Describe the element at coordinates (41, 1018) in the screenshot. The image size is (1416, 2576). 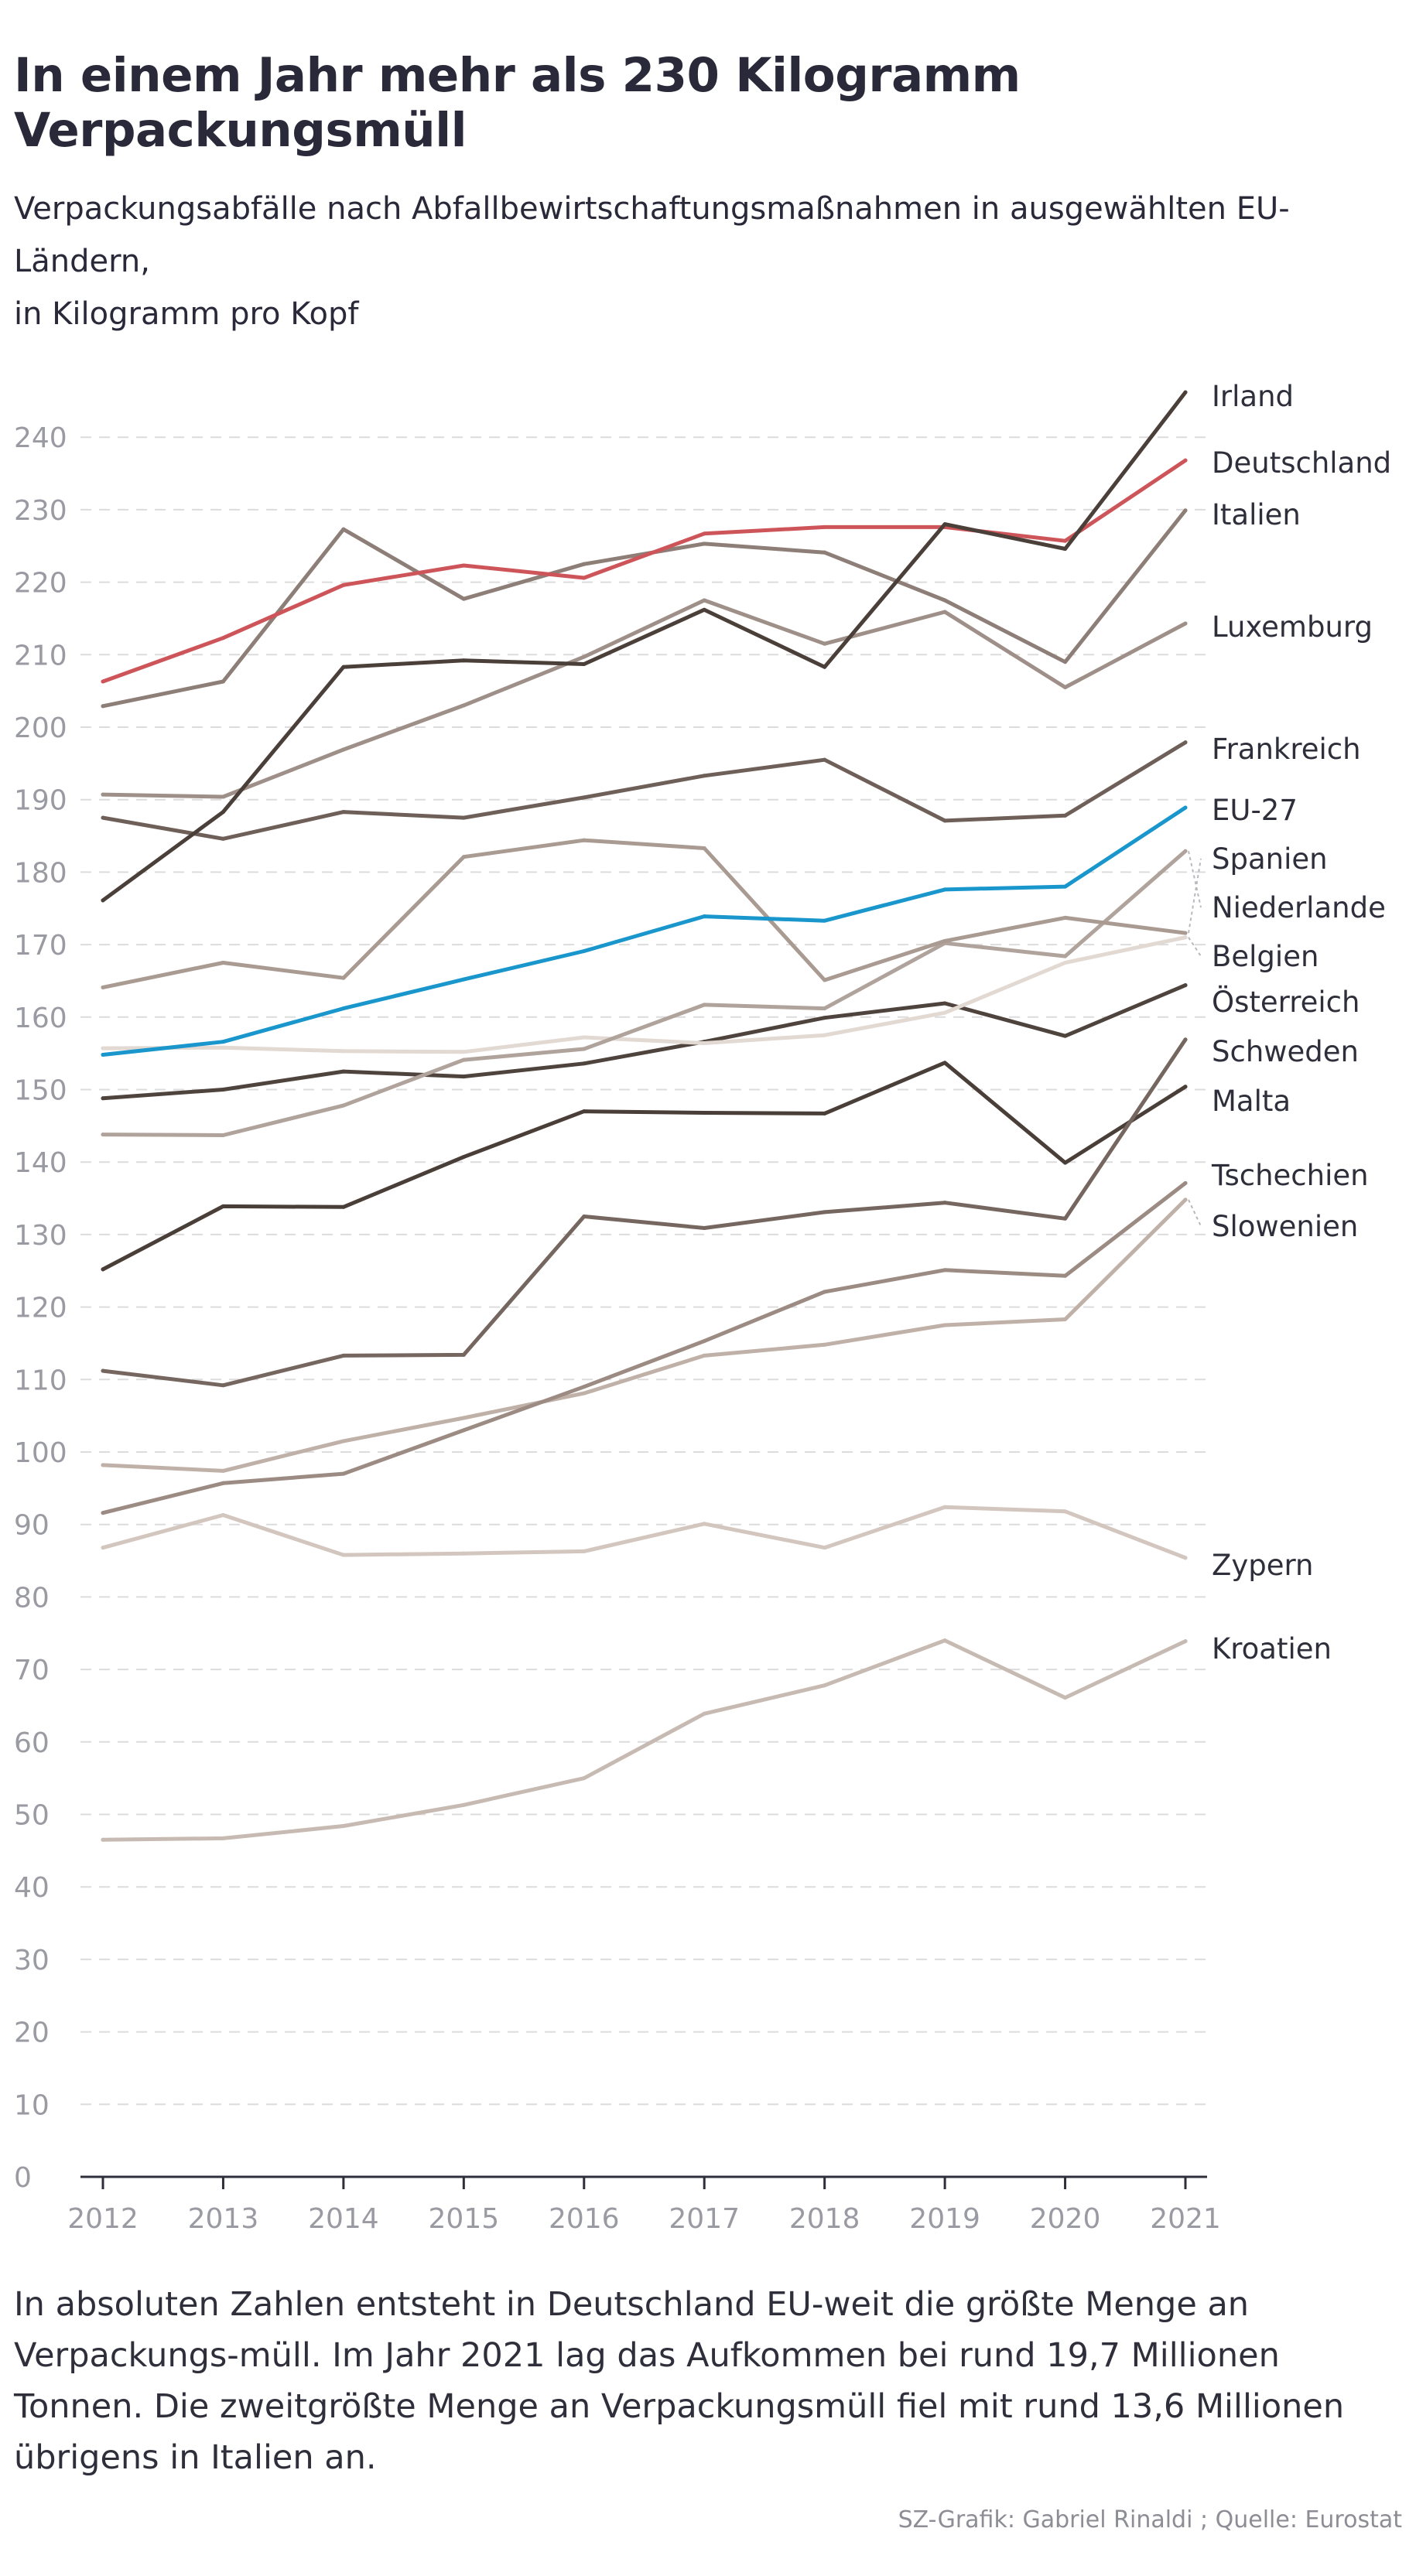
I see `y-tick-label-160: 160` at that location.